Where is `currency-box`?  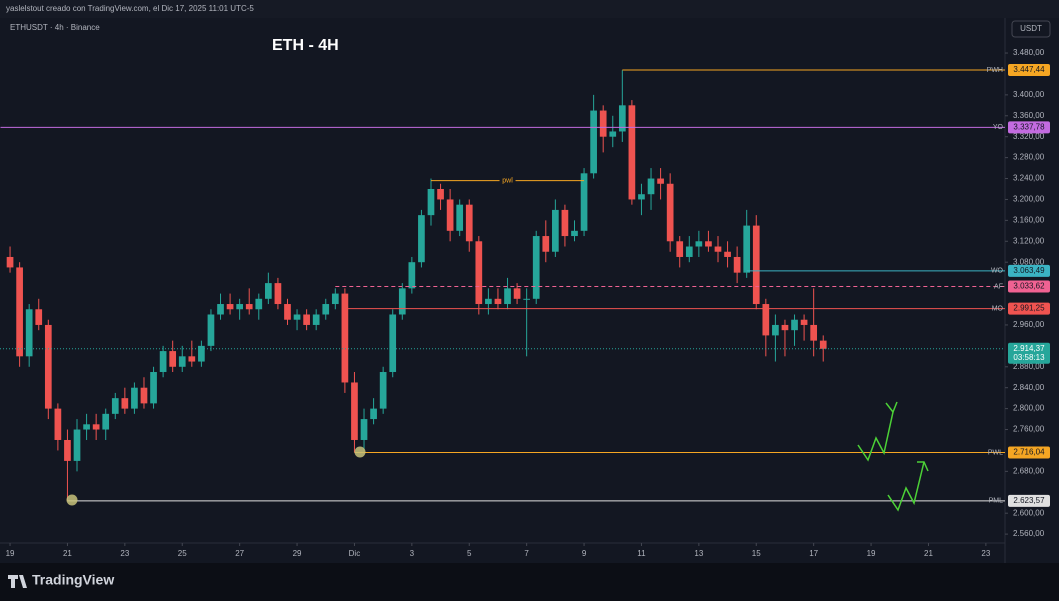
currency-box is located at coordinates (1031, 29).